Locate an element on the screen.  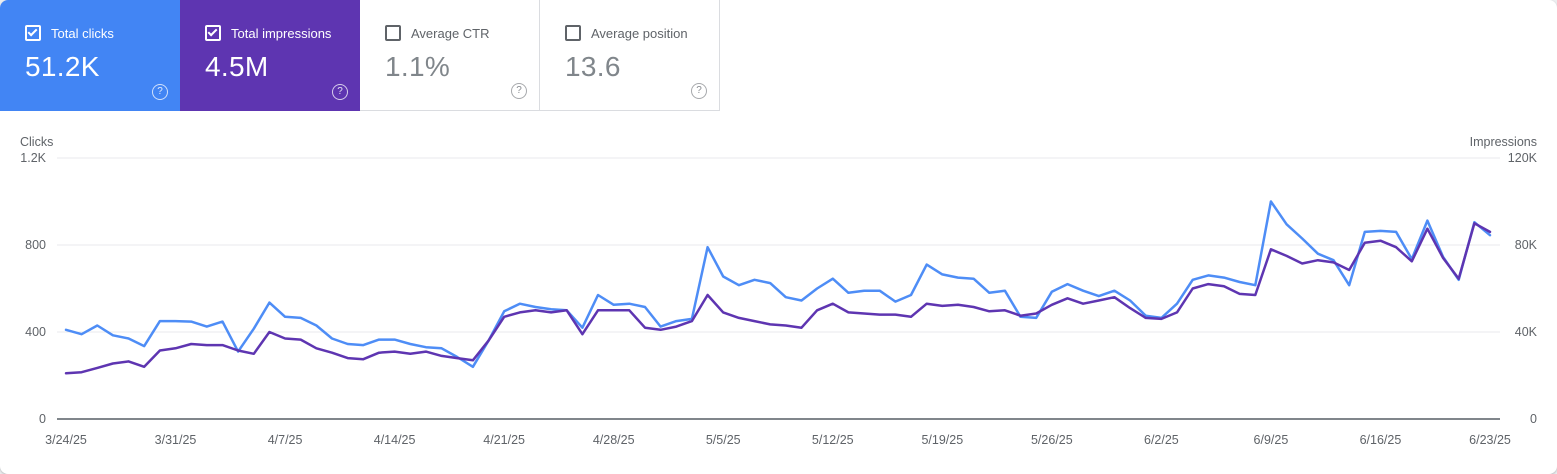
average-position-value: 13.6 is located at coordinates (593, 66).